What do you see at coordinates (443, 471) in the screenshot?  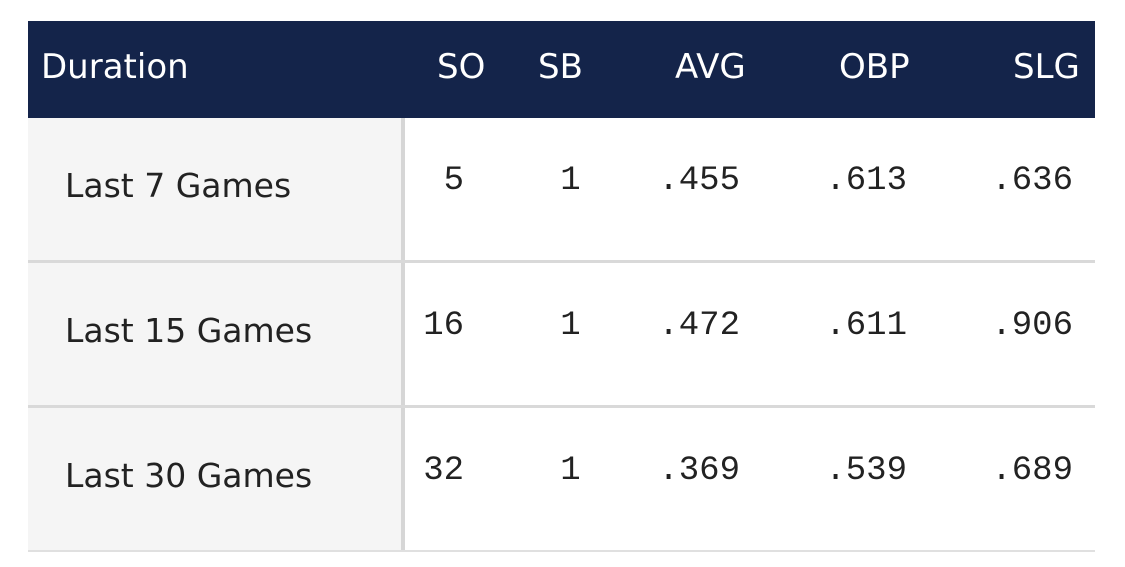 I see `row-so: 32` at bounding box center [443, 471].